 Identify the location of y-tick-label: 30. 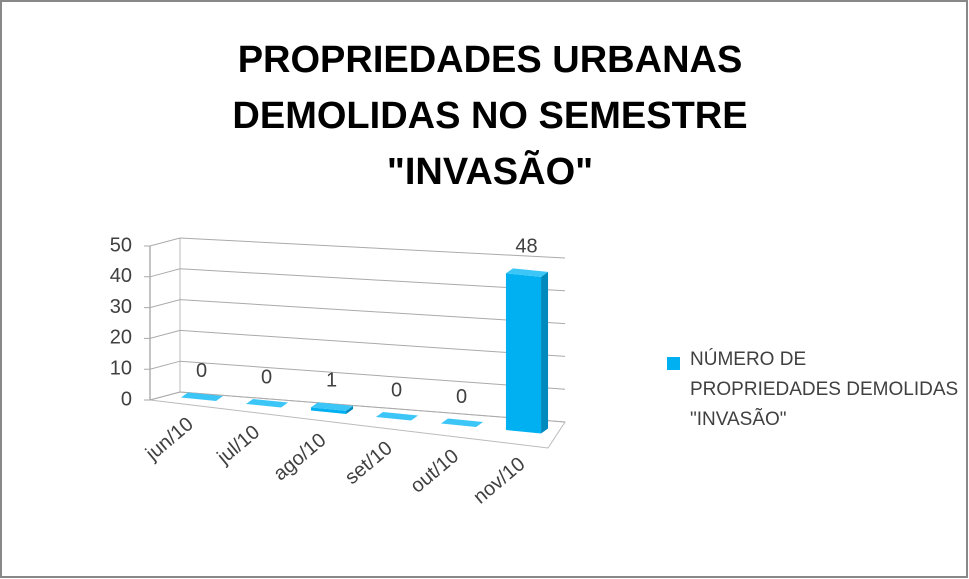
(121, 307).